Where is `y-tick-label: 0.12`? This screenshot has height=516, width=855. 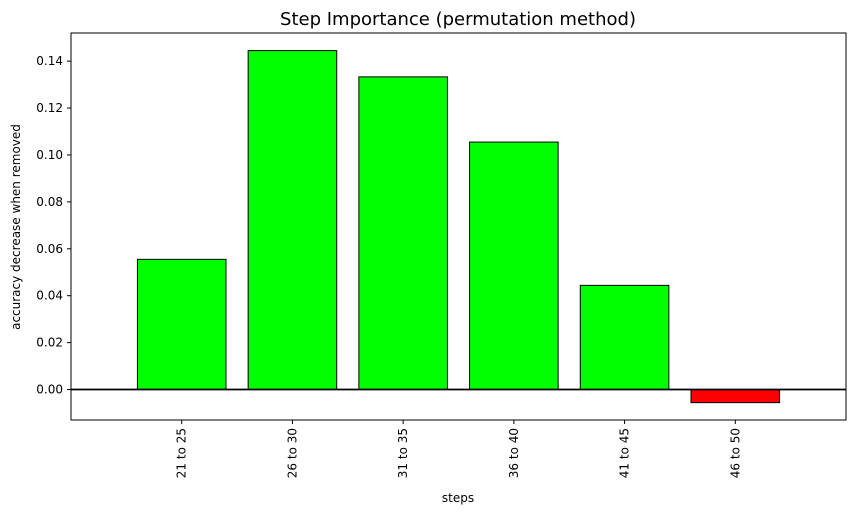
y-tick-label: 0.12 is located at coordinates (49, 108).